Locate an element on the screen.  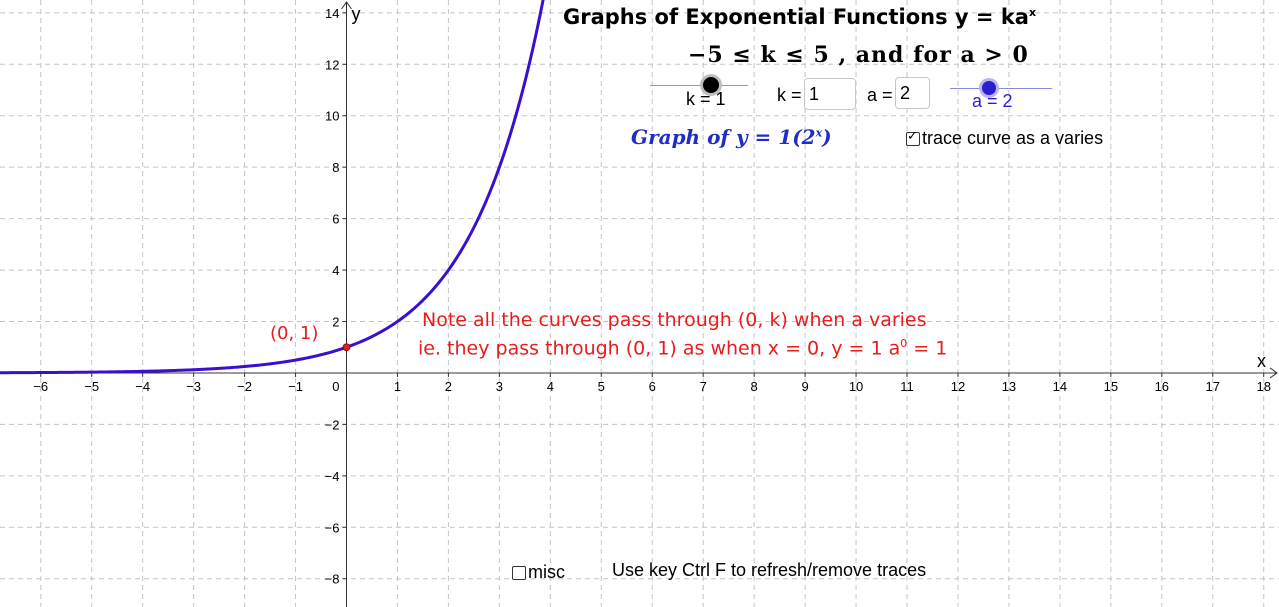
y-axis-label: y is located at coordinates (356, 14).